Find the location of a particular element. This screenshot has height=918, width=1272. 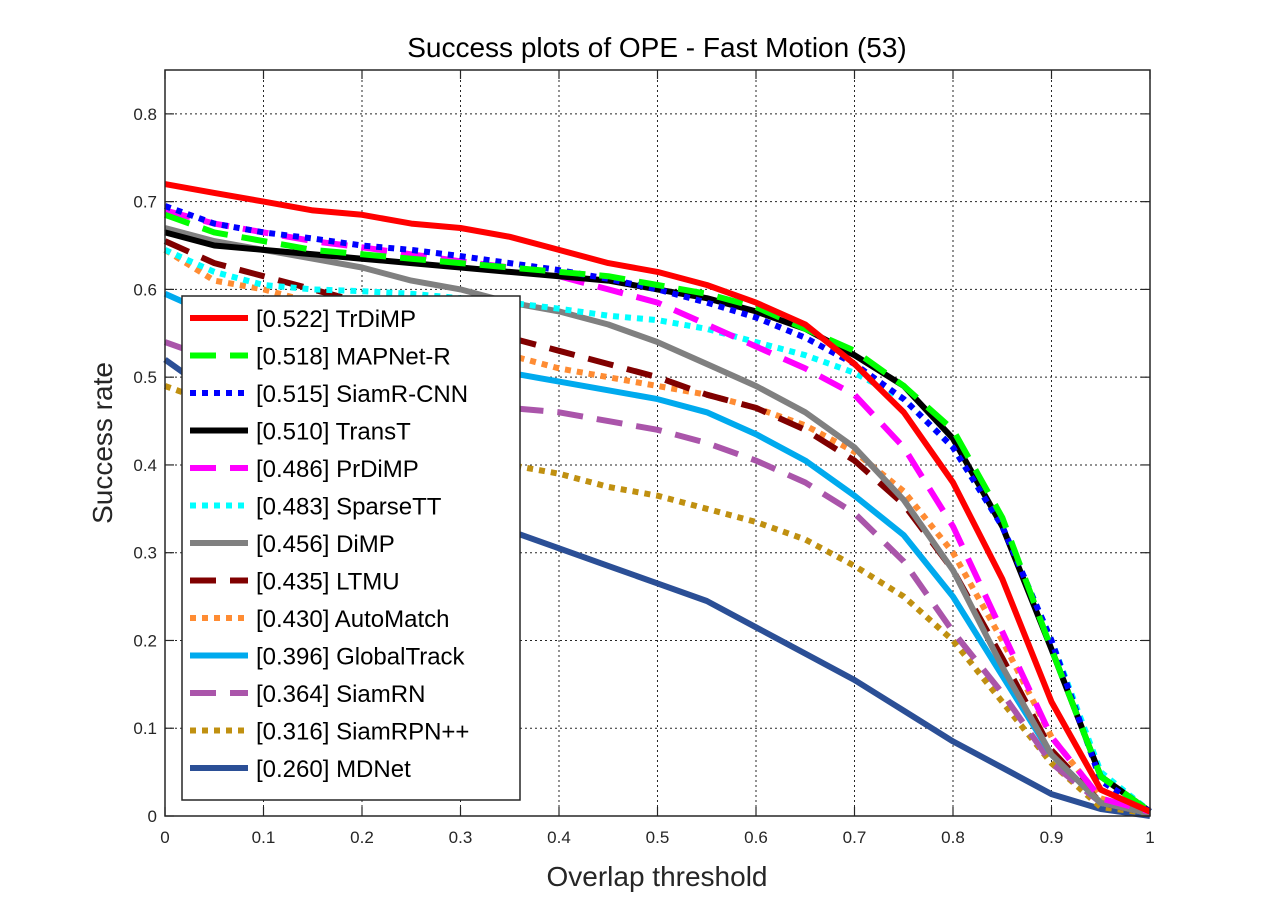

y-axis-label: Success rate is located at coordinates (102, 443).